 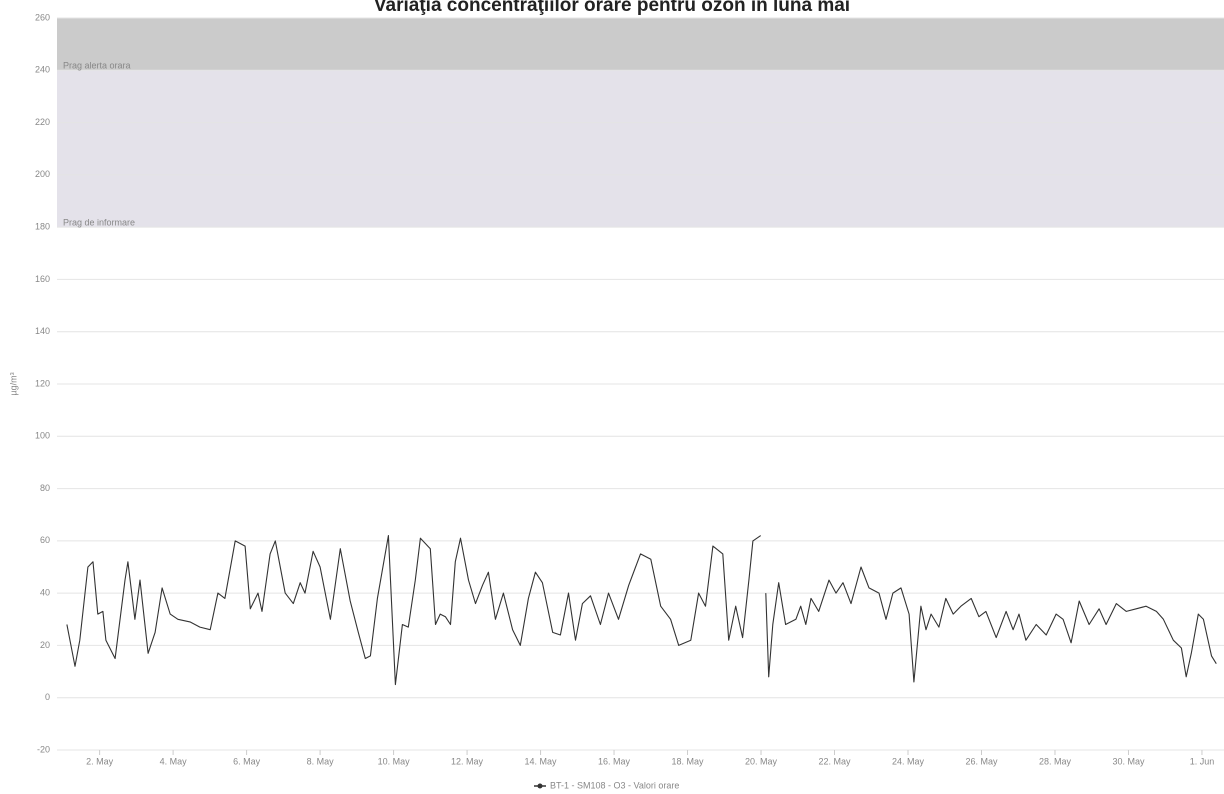 I want to click on x-tick-label: 18. May, so click(x=688, y=761).